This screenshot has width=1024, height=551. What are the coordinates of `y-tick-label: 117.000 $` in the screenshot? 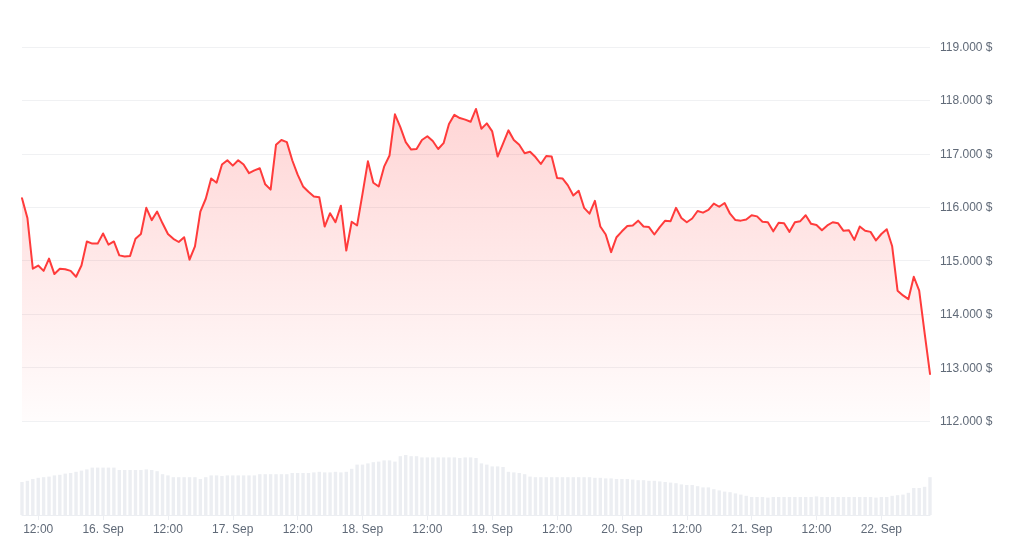 It's located at (966, 153).